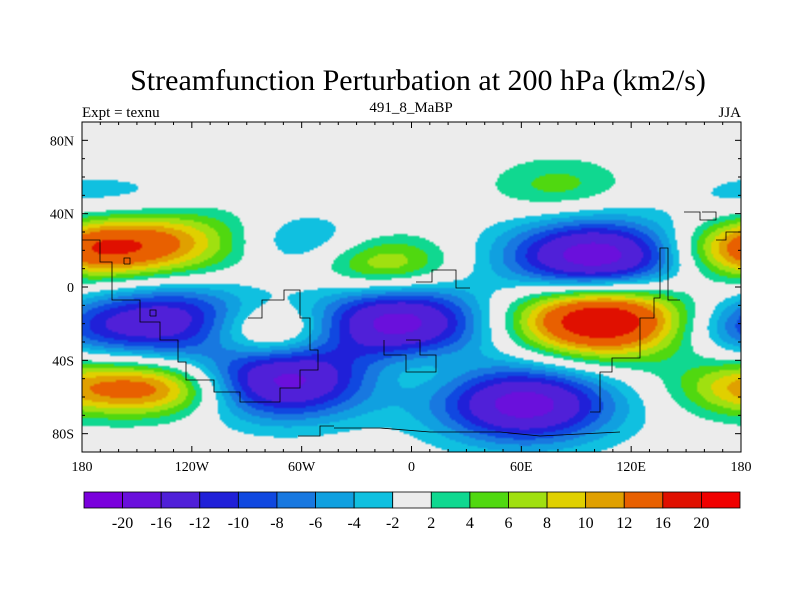 This screenshot has height=600, width=800. Describe the element at coordinates (161, 523) in the screenshot. I see `colorbar-label: -16` at that location.